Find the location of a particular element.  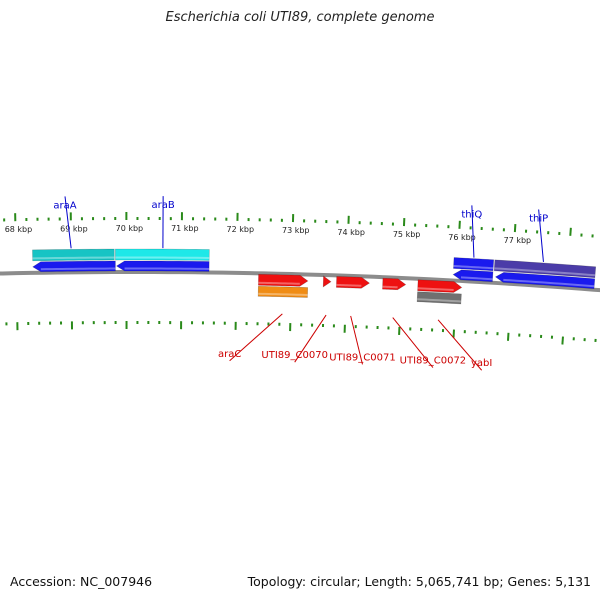

araA-rna-highlight is located at coordinates (73, 258).